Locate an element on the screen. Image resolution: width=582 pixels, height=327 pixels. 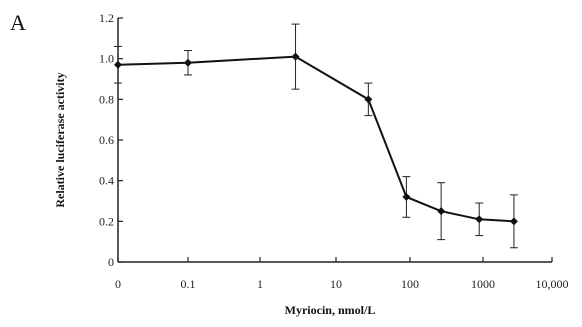
x-tick-label: 10 is located at coordinates (336, 284).